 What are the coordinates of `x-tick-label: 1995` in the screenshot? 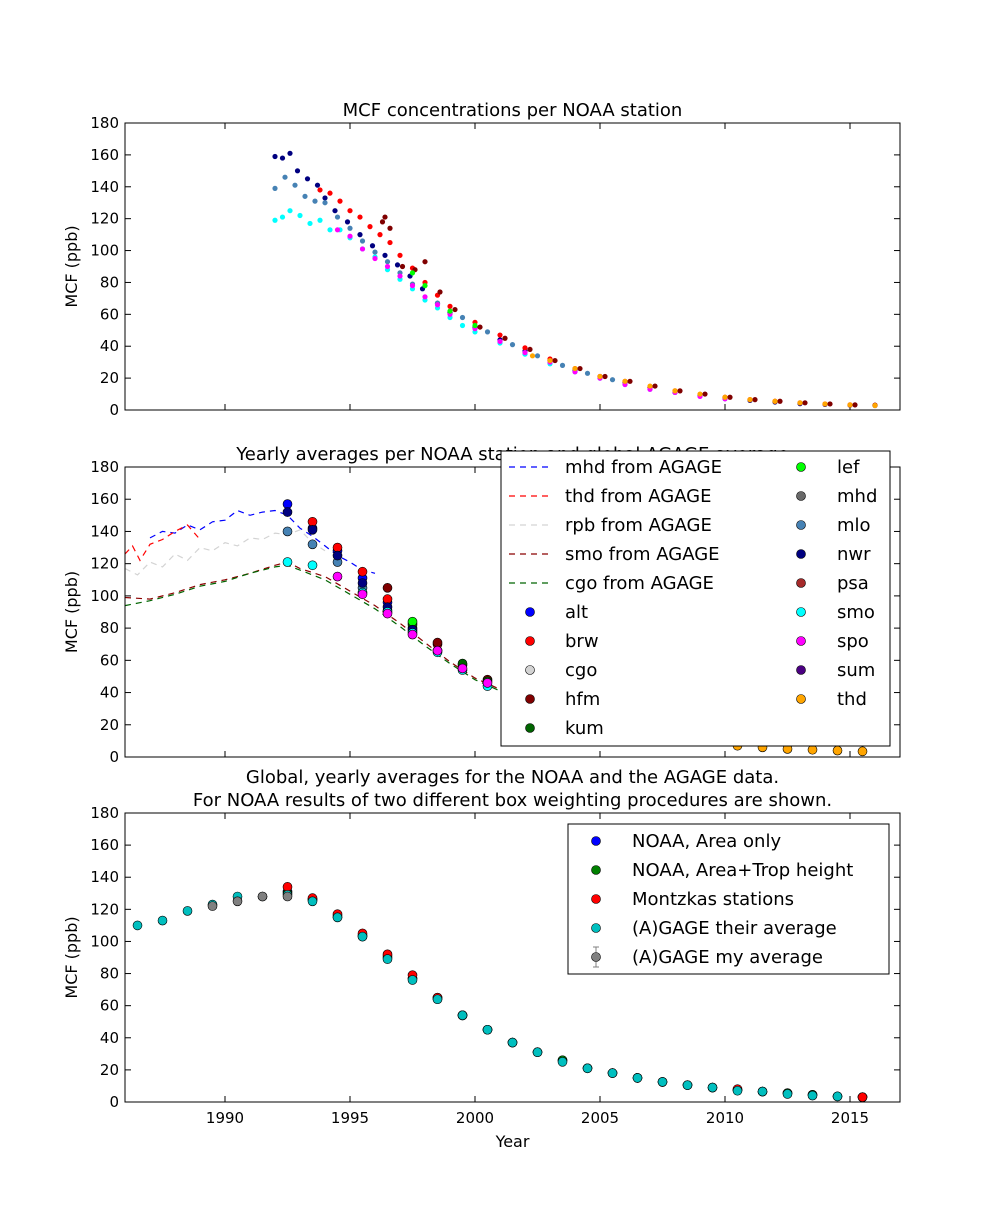 It's located at (350, 1118).